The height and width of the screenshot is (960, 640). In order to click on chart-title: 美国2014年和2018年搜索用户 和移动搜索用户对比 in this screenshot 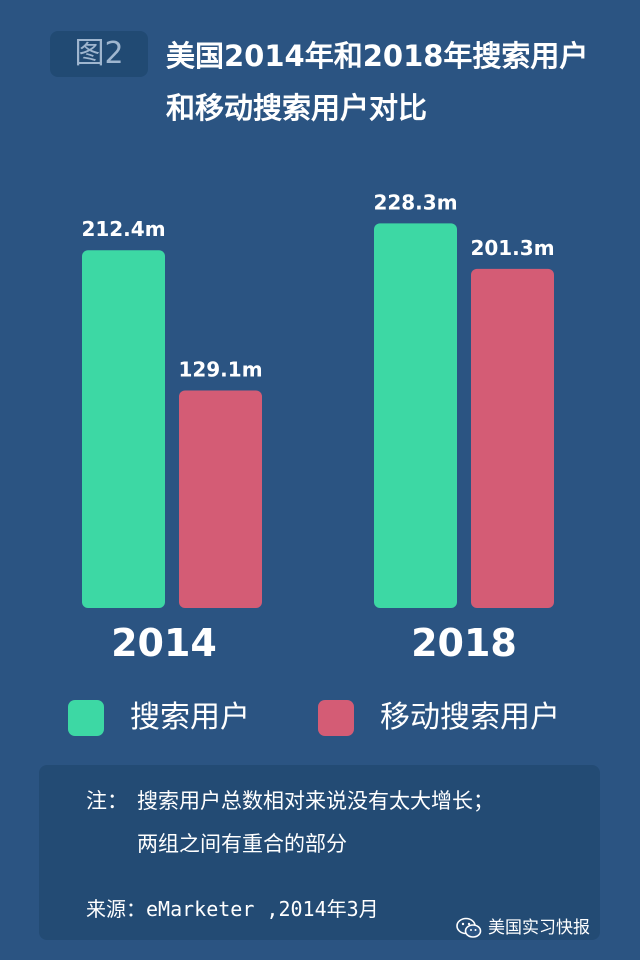, I will do `click(396, 82)`.